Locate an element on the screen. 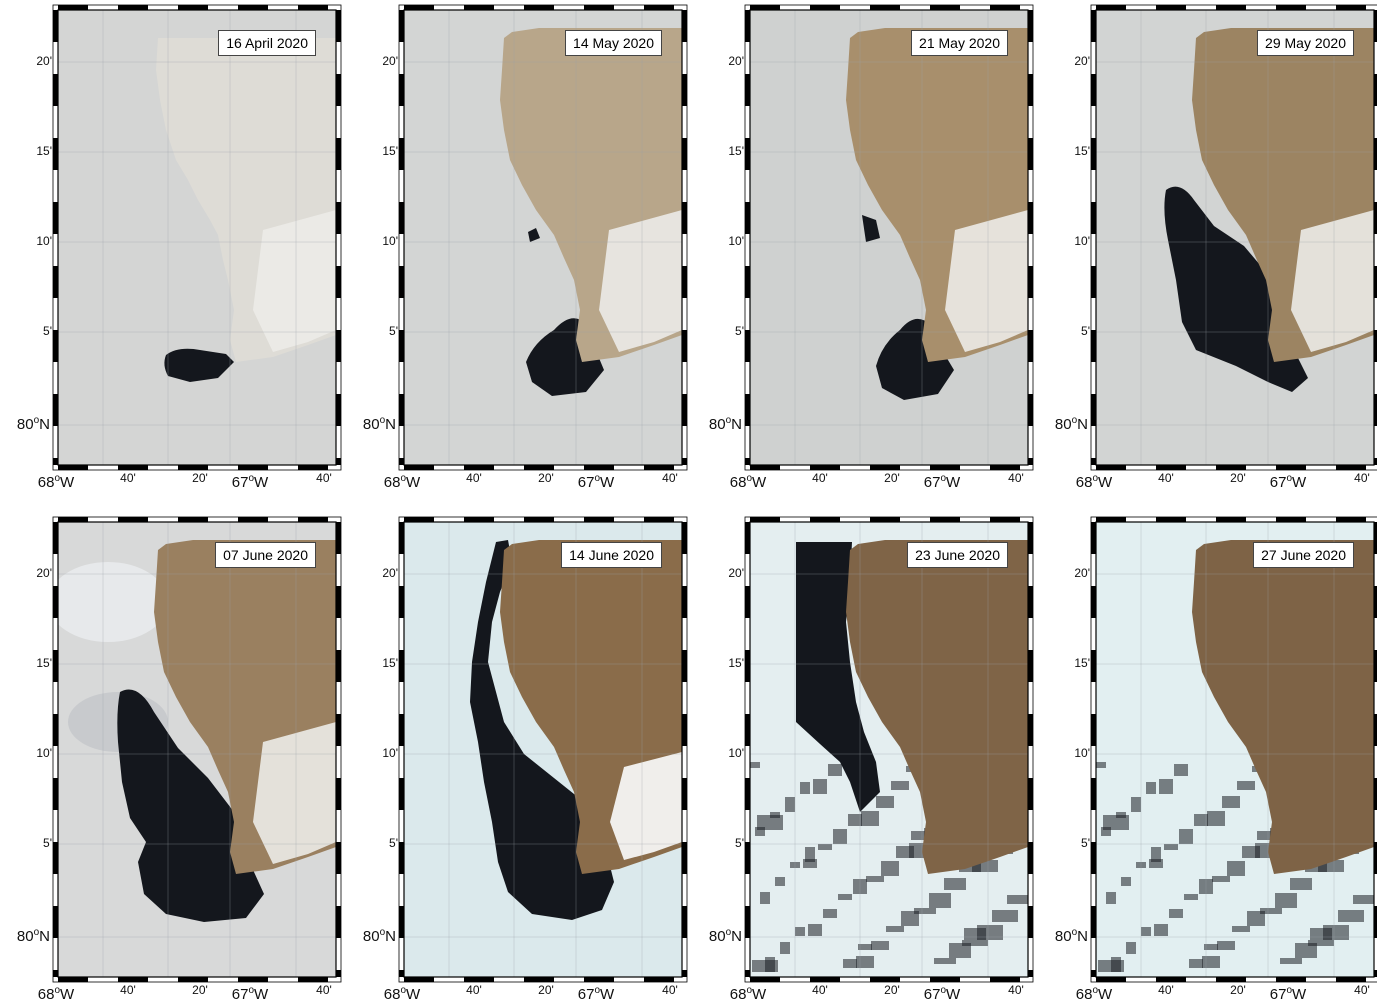 This screenshot has width=1377, height=1005. date-label: 21 May 2020 is located at coordinates (959, 43).